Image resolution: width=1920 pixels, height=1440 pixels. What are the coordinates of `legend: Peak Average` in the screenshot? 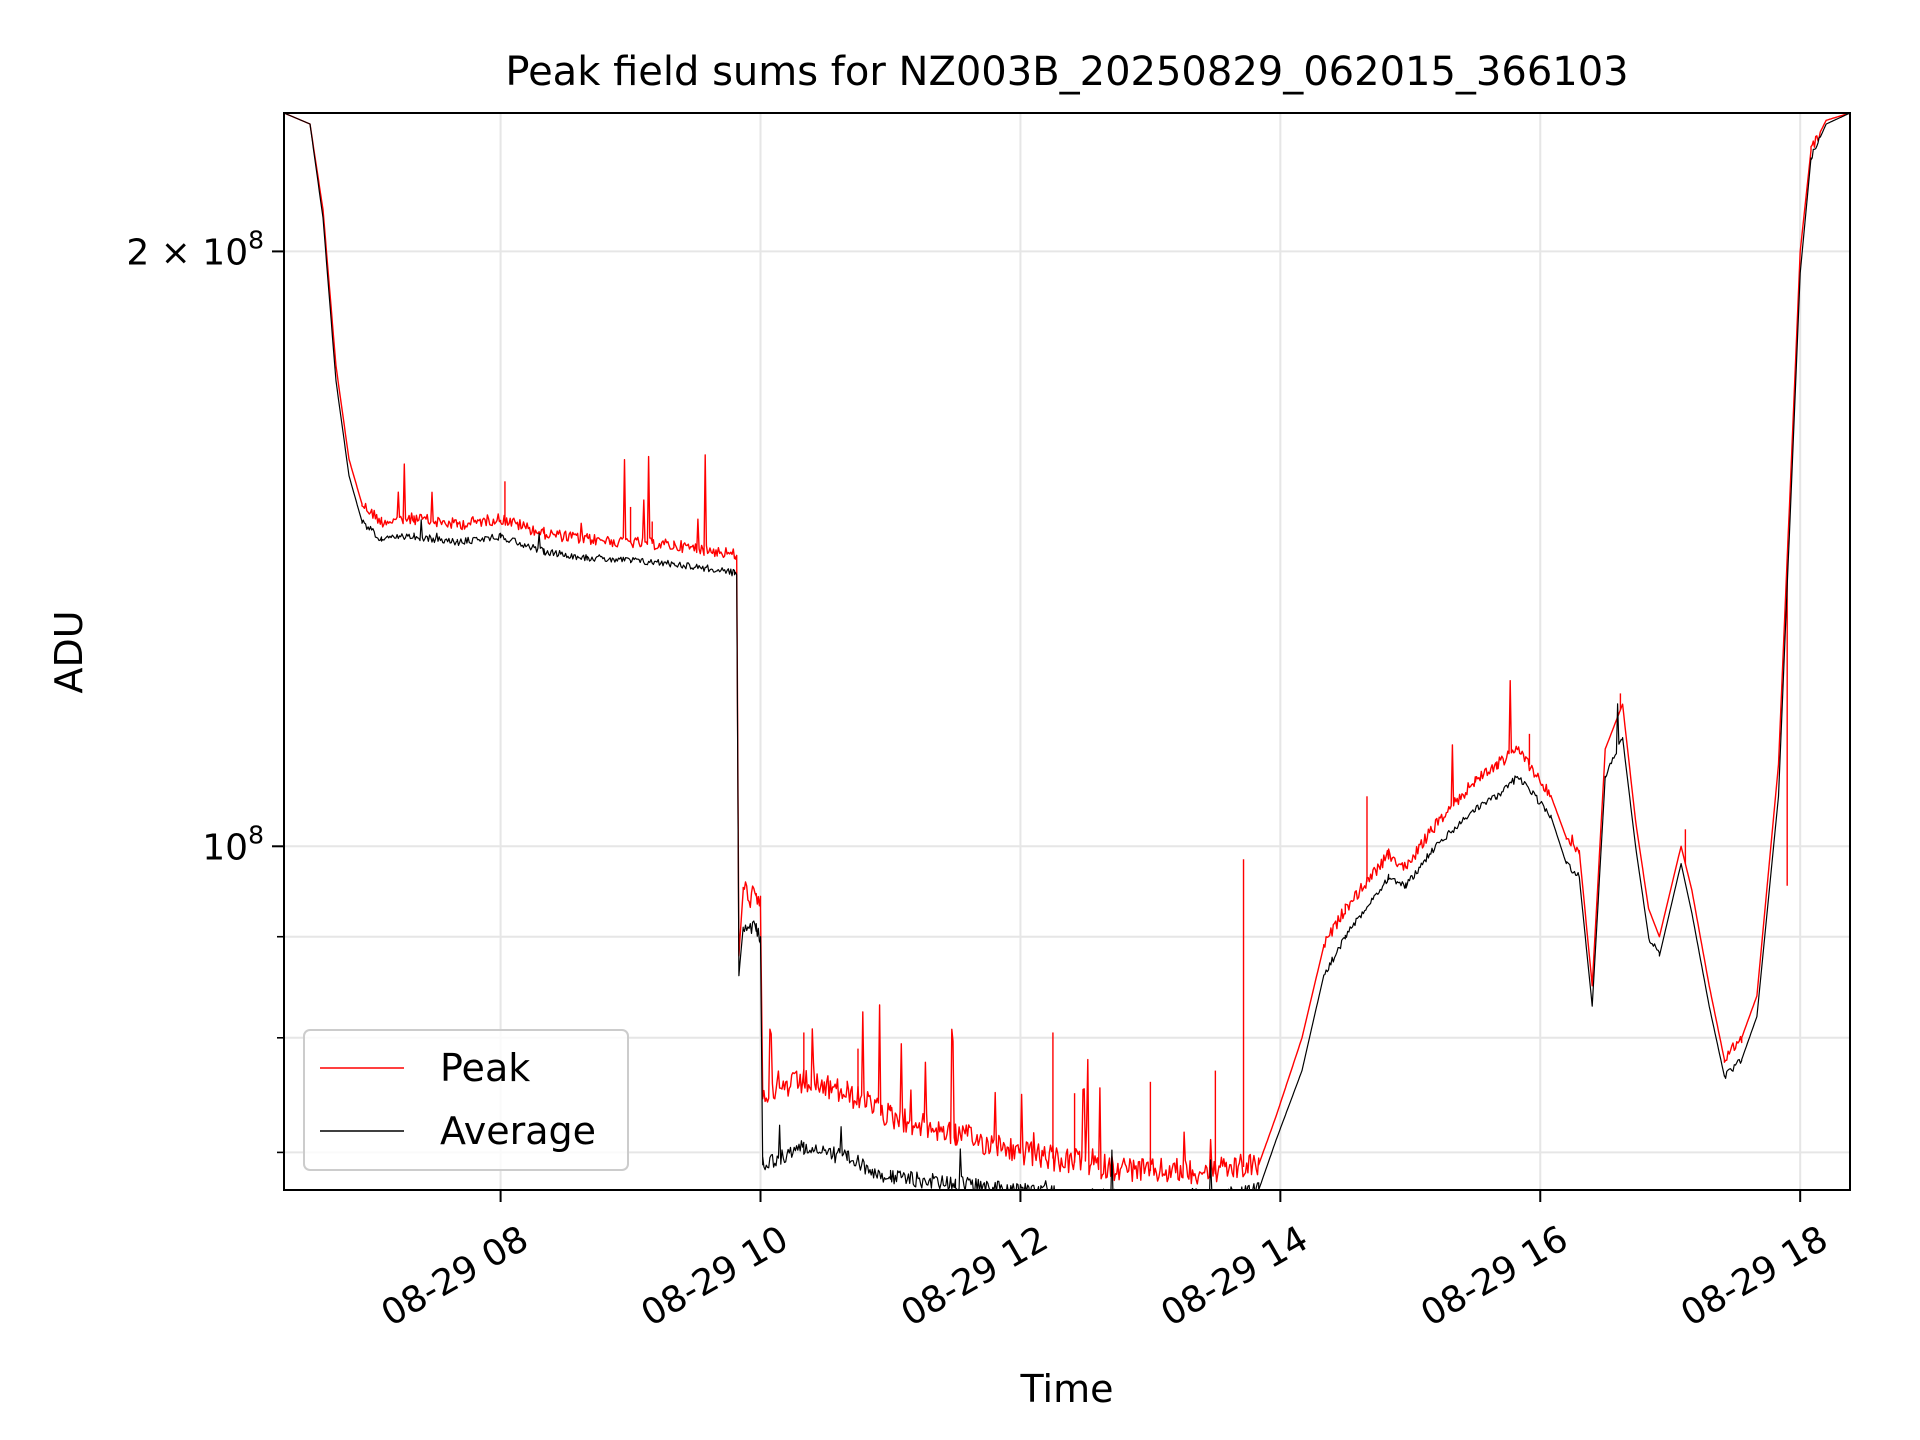 It's located at (466, 1100).